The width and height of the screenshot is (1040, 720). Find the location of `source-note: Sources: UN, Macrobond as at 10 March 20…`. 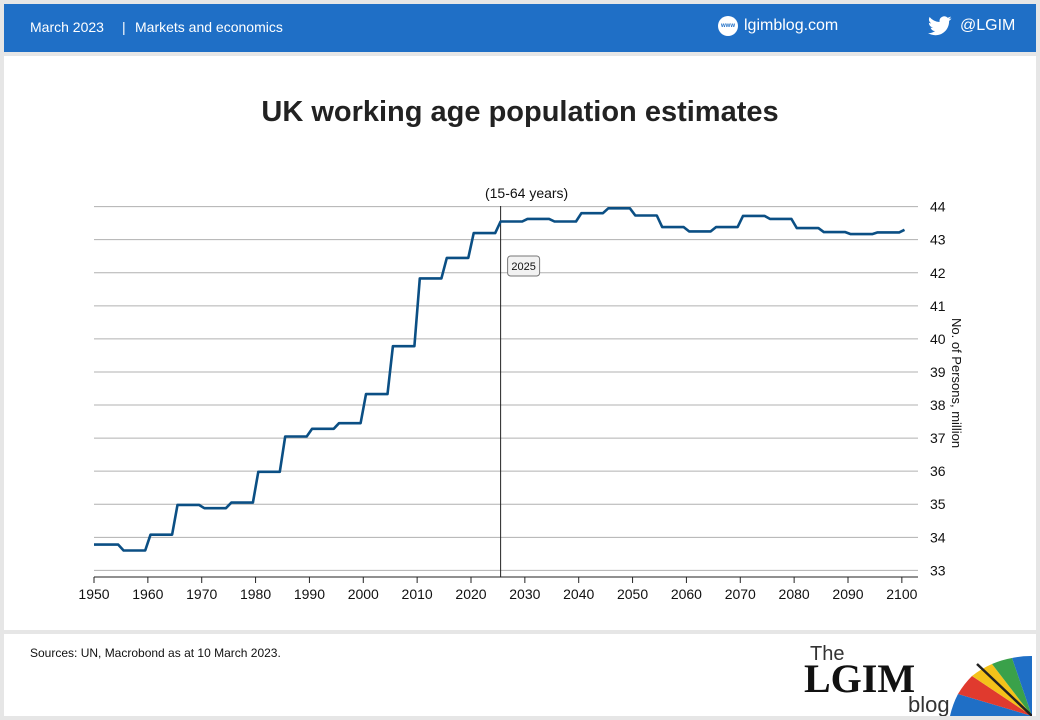

source-note: Sources: UN, Macrobond as at 10 March 20… is located at coordinates (155, 653).